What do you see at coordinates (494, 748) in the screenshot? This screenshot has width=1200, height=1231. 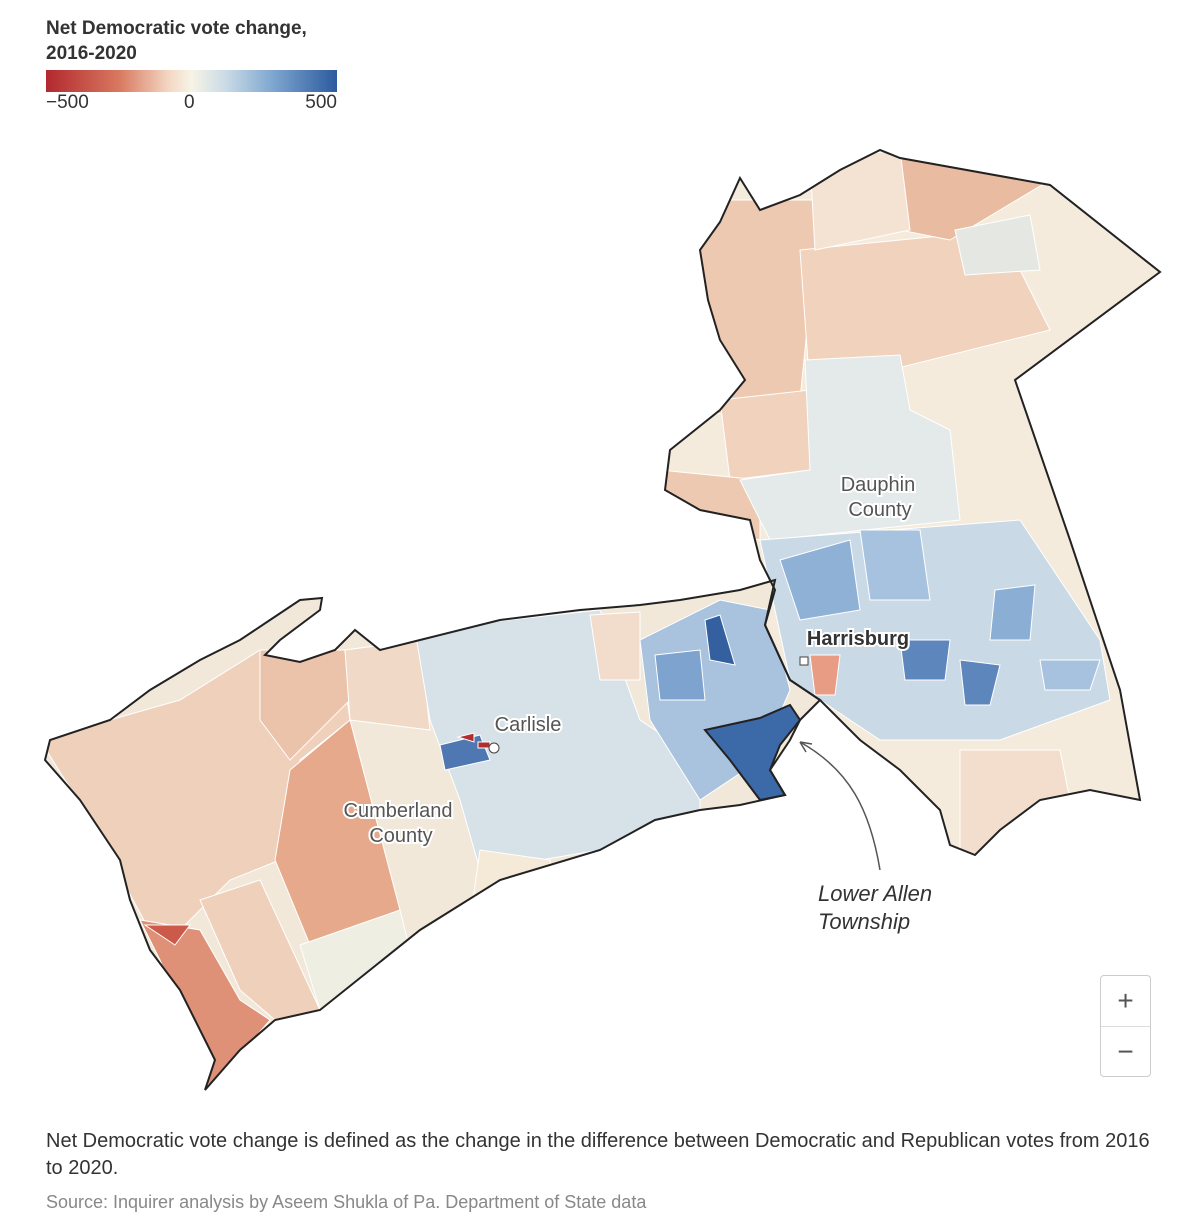 I see `carlisle-marker` at bounding box center [494, 748].